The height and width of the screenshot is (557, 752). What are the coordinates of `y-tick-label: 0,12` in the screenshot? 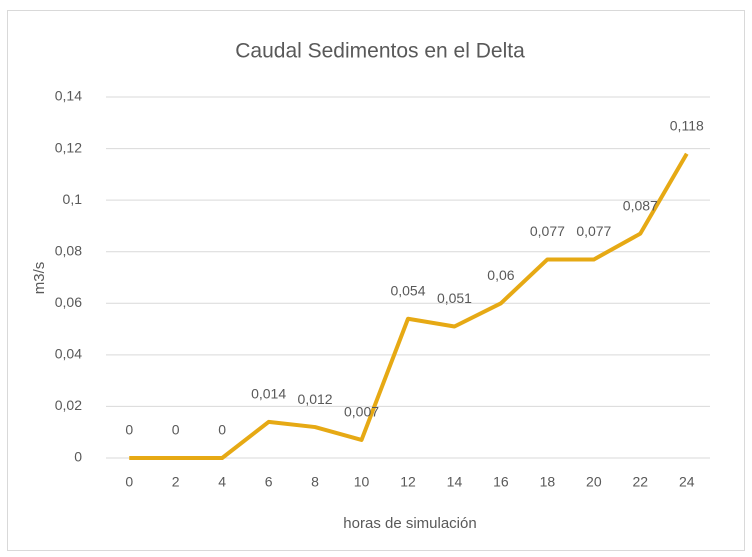 It's located at (68, 147).